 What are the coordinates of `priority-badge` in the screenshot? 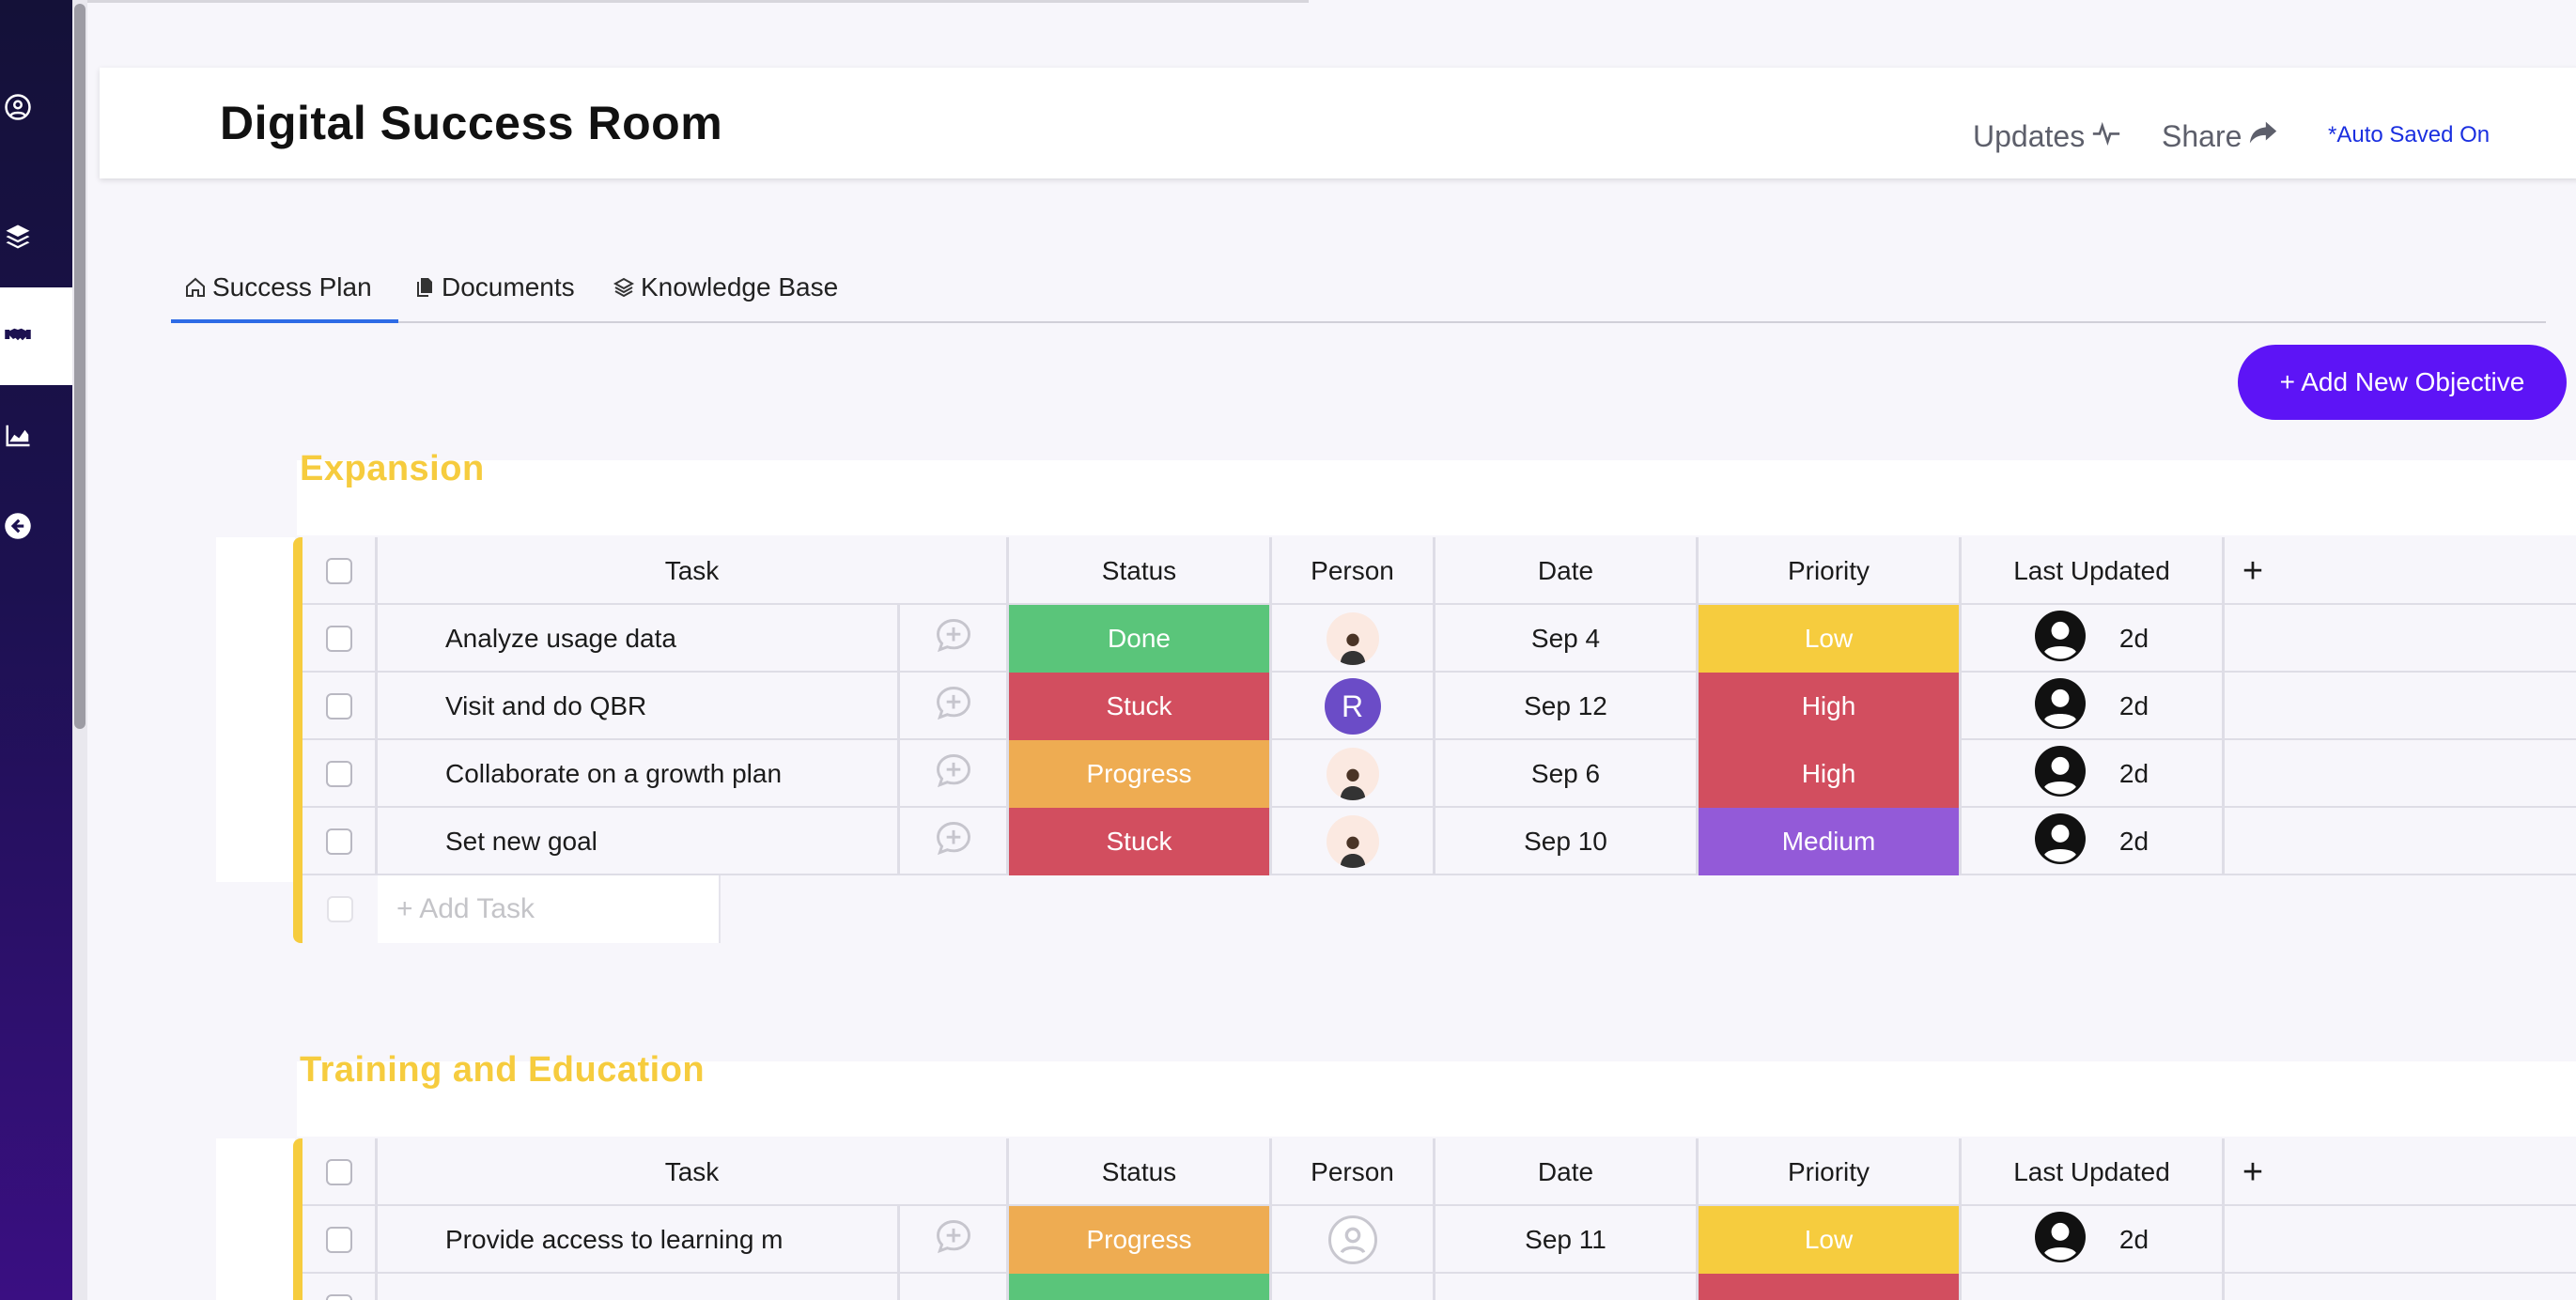 It's located at (1831, 1287).